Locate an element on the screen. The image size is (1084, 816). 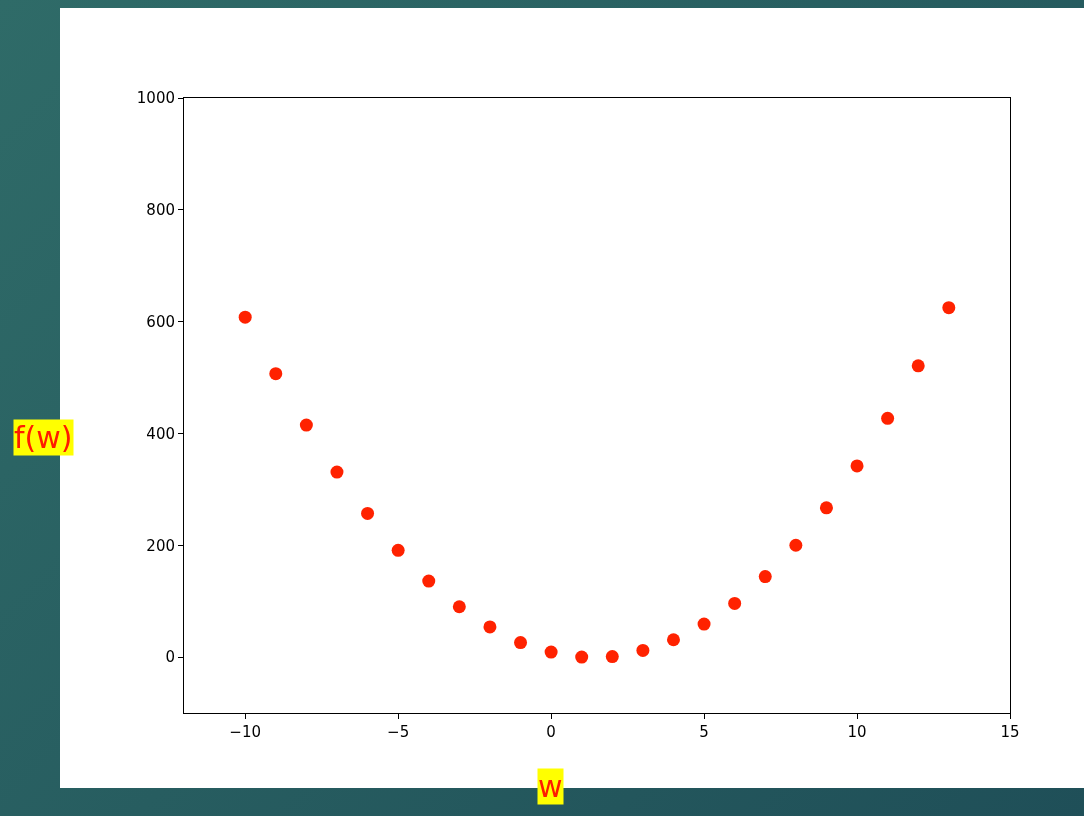
x-tick-label: 5 is located at coordinates (704, 732).